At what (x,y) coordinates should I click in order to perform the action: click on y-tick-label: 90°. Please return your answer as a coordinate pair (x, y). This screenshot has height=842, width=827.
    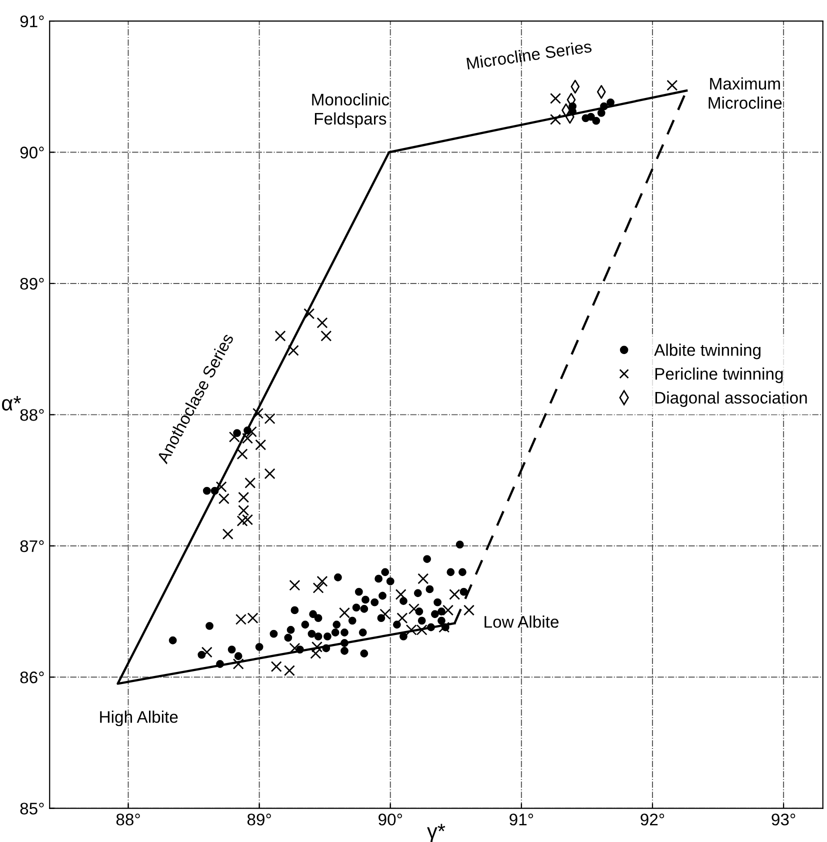
    Looking at the image, I should click on (32, 152).